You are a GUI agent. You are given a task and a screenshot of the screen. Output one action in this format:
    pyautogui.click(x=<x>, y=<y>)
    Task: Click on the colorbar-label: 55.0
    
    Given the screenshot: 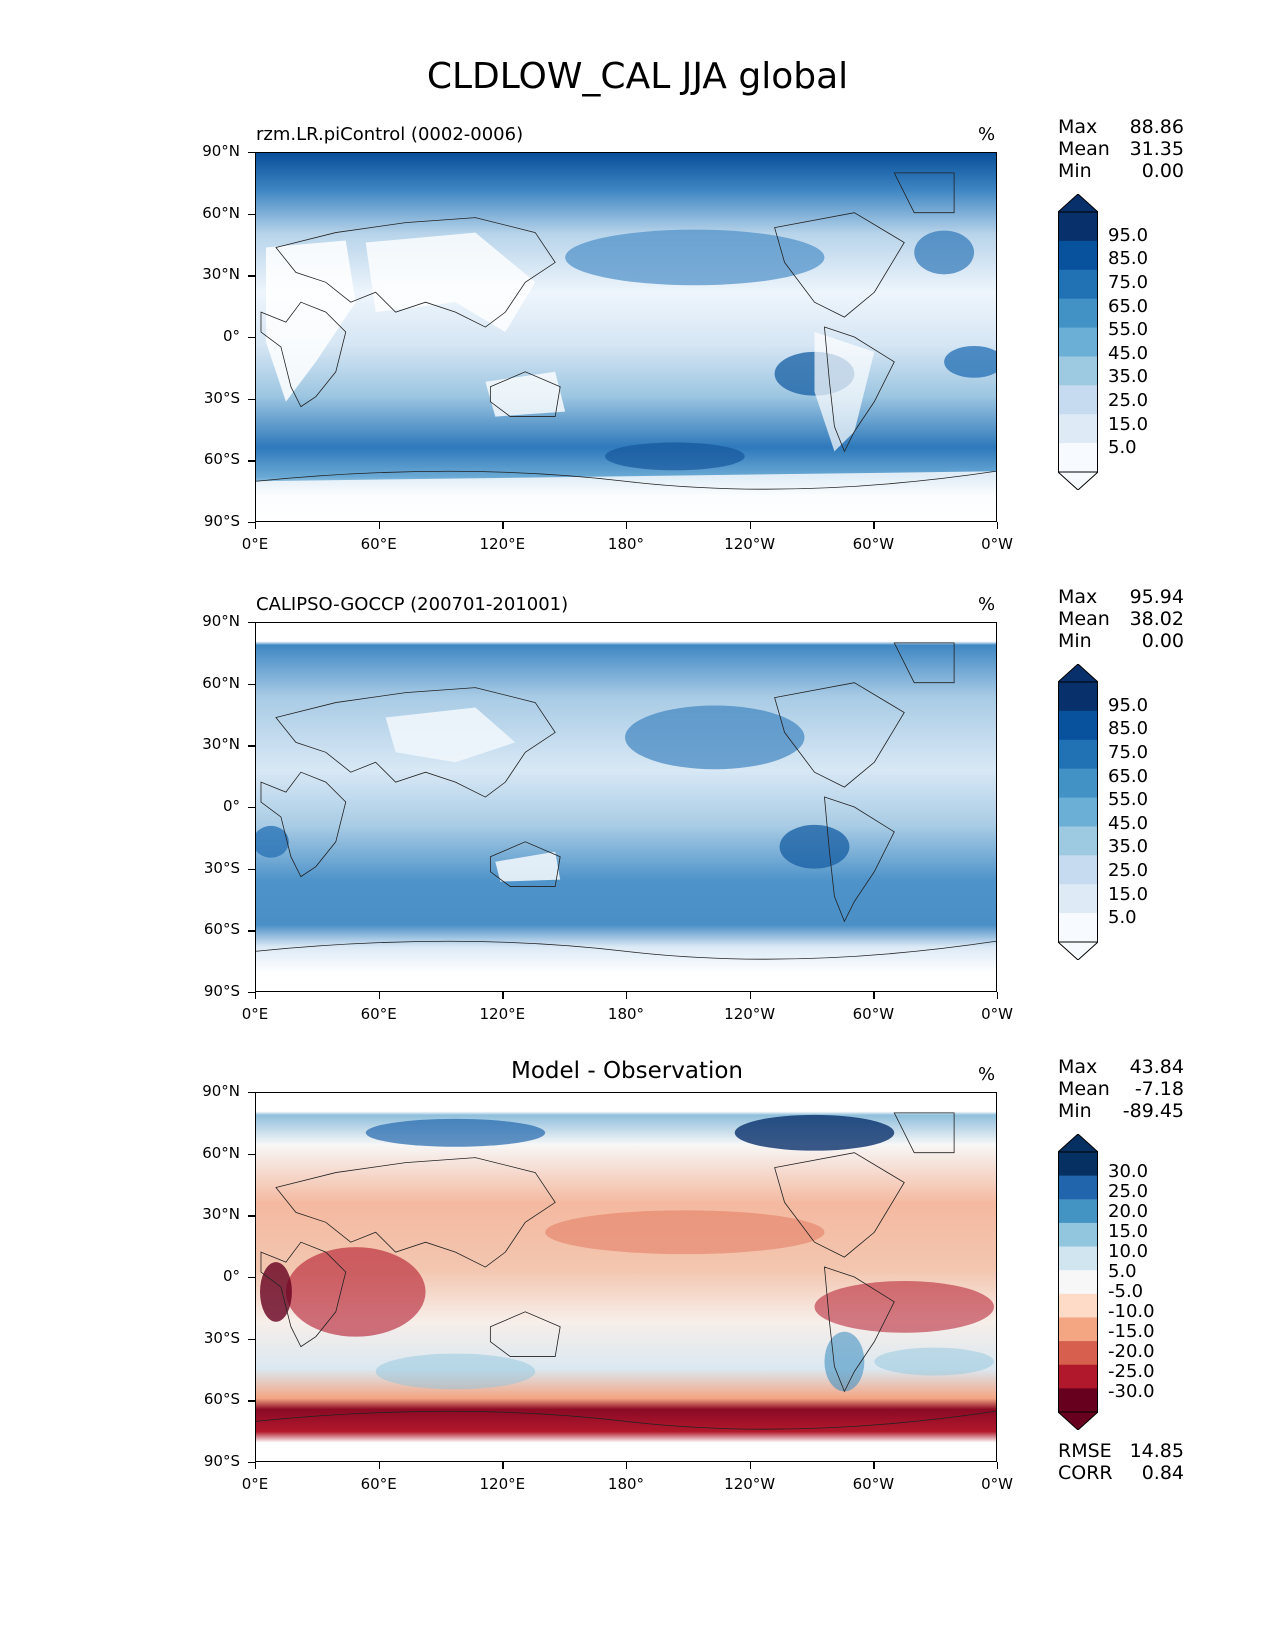 What is the action you would take?
    pyautogui.click(x=1128, y=330)
    